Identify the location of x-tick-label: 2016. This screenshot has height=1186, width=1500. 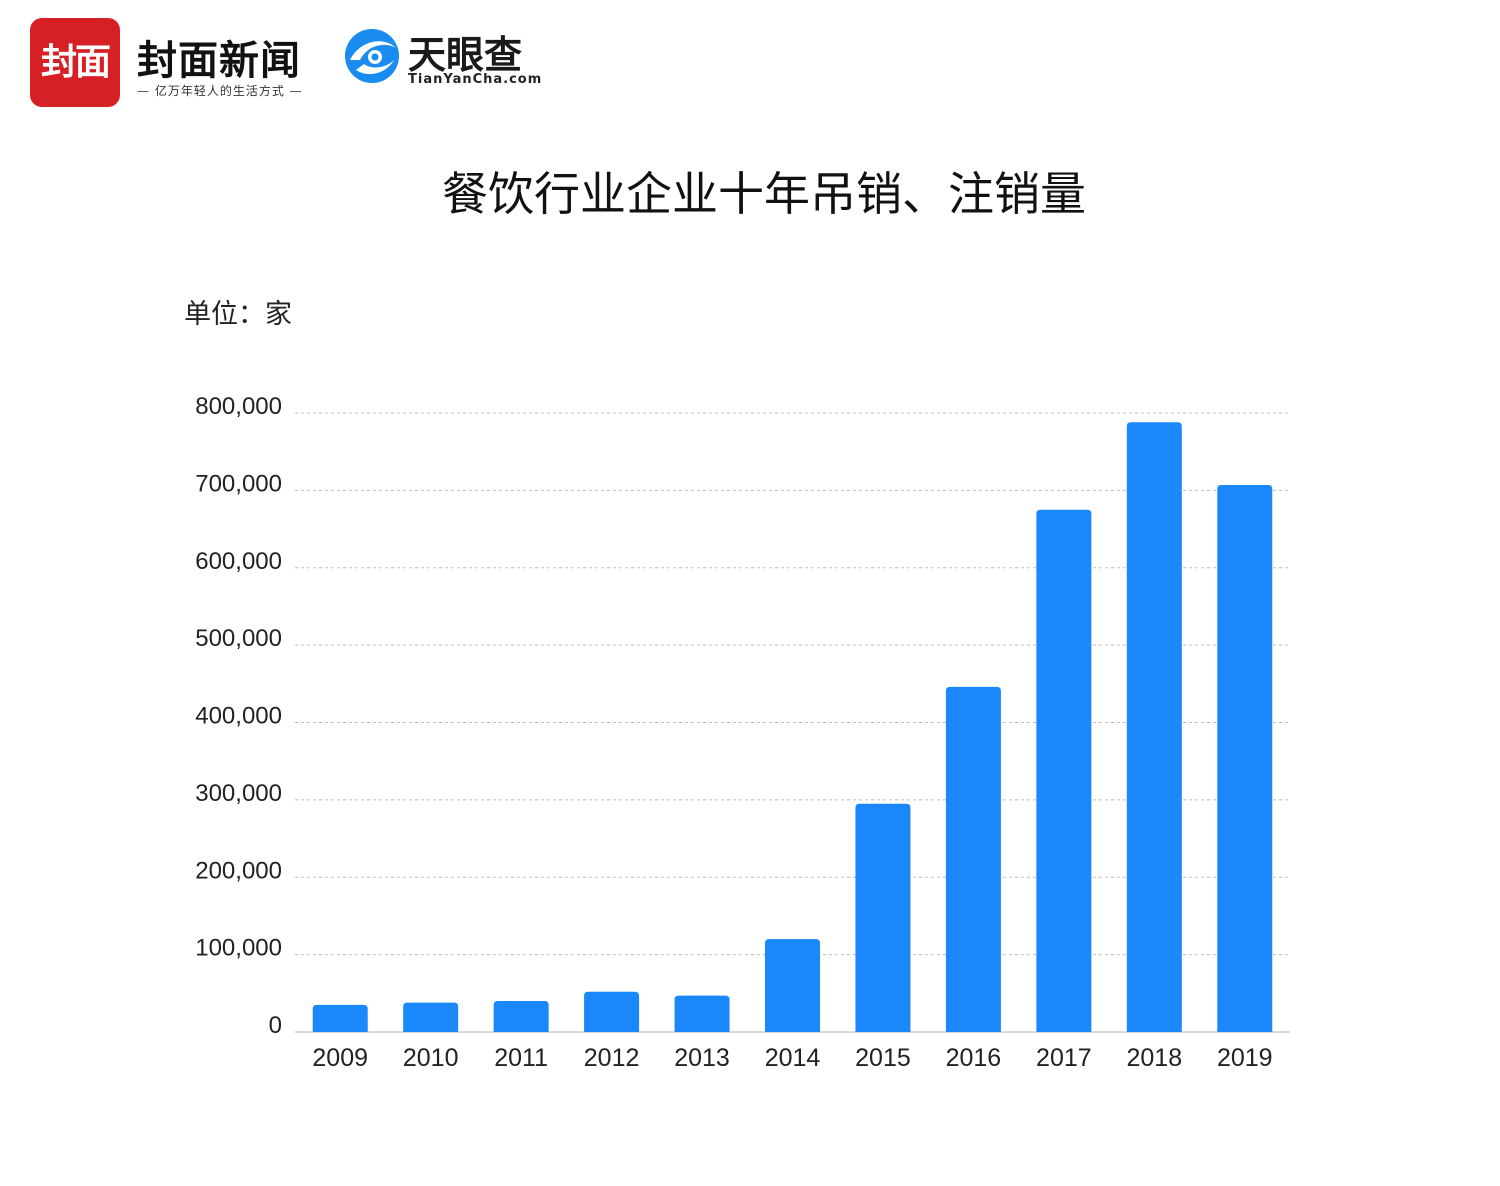
(974, 1058).